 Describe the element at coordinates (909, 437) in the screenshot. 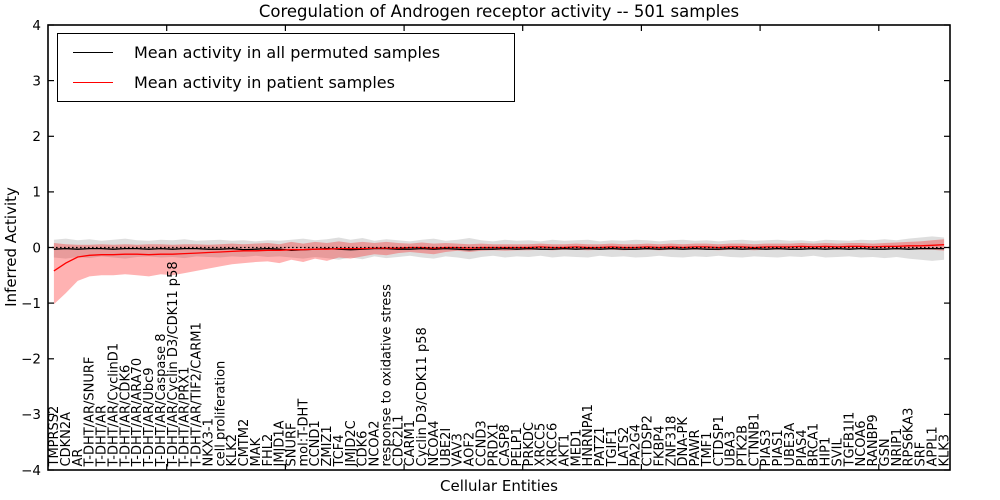

I see `x-category-label: RPS6KA3` at that location.